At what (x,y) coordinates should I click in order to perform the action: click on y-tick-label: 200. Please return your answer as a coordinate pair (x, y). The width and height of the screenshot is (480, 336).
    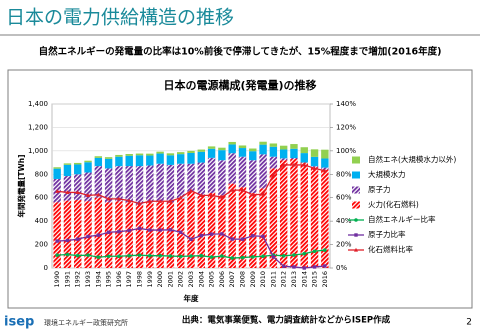
    Looking at the image, I should click on (41, 245).